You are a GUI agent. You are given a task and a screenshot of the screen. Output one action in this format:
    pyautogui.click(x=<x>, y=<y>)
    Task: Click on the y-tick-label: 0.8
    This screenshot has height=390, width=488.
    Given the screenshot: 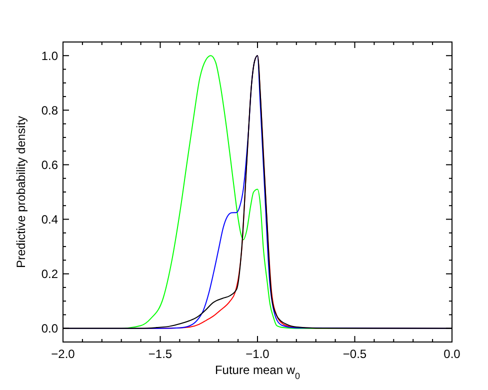 What is the action you would take?
    pyautogui.click(x=49, y=110)
    